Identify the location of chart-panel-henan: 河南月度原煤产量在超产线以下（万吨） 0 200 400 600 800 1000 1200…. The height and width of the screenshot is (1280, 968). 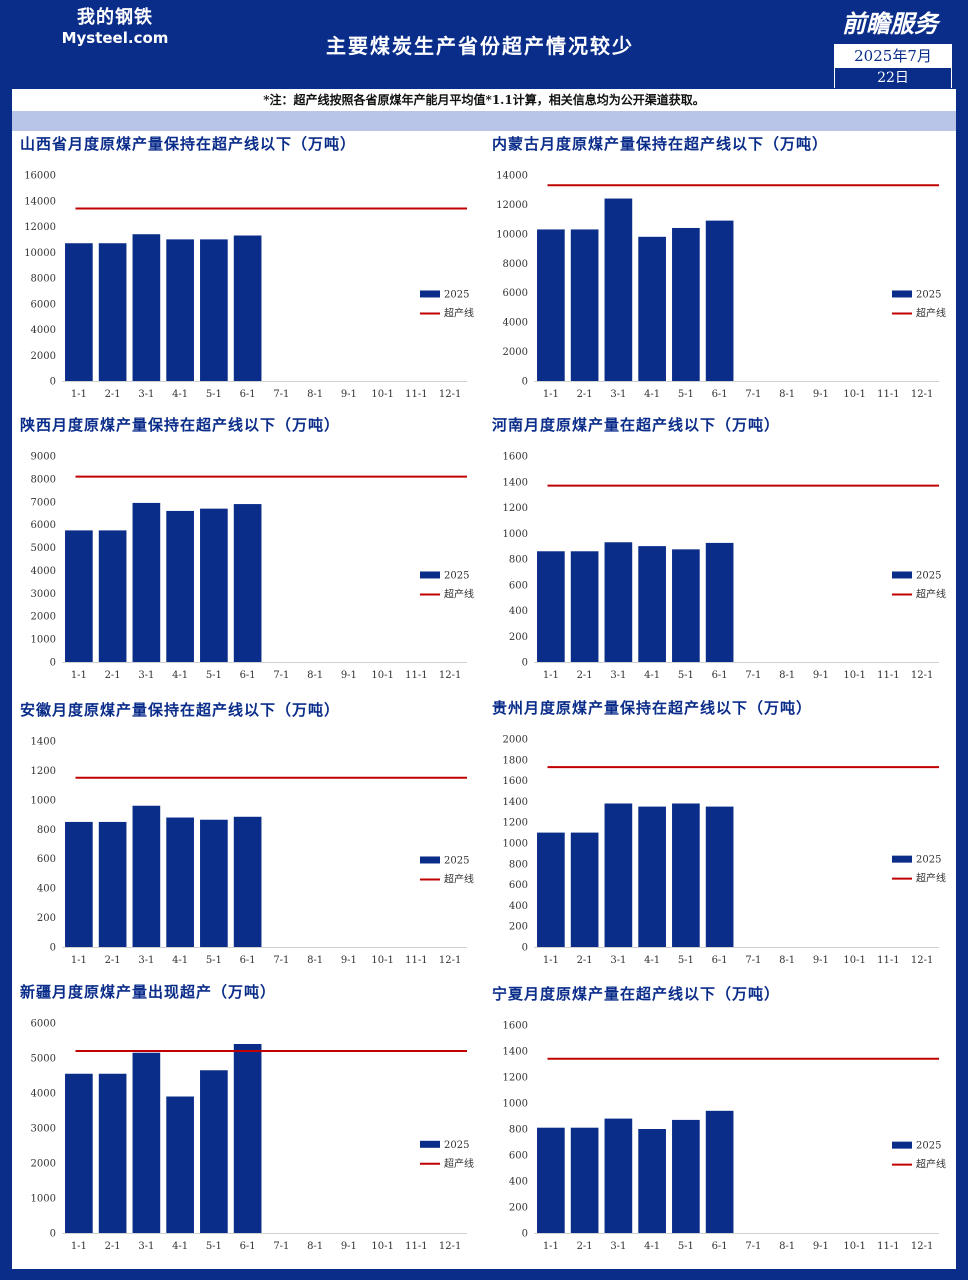
(719, 553).